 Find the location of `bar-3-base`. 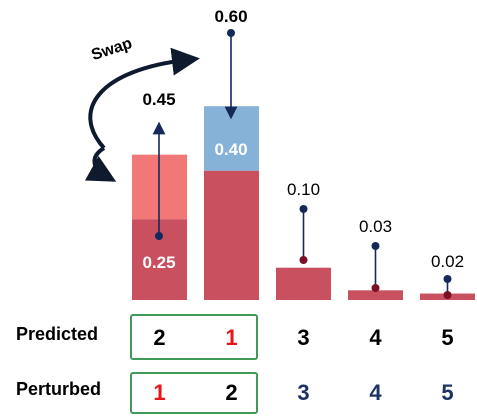

bar-3-base is located at coordinates (303, 283).